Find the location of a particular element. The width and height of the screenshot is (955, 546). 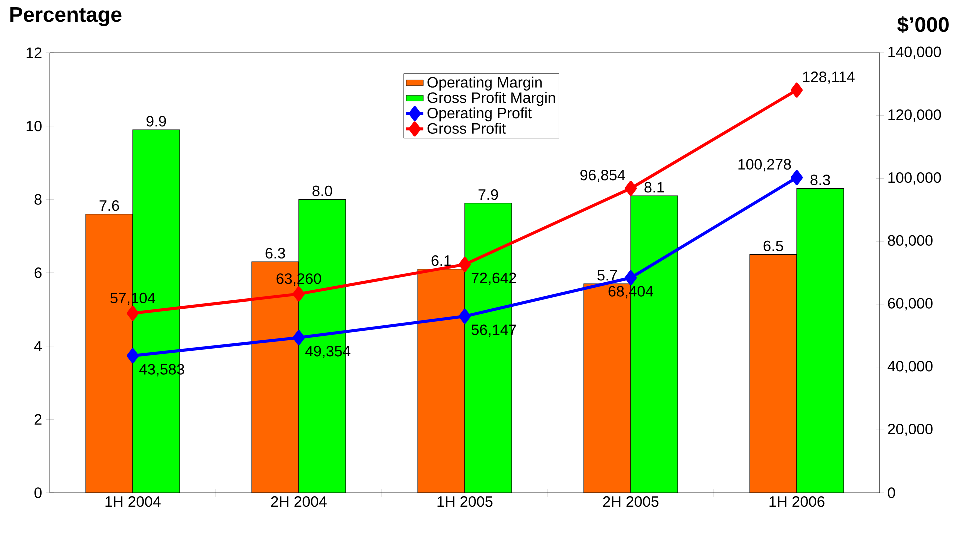

y2-tick-label: 40,000 is located at coordinates (910, 367).